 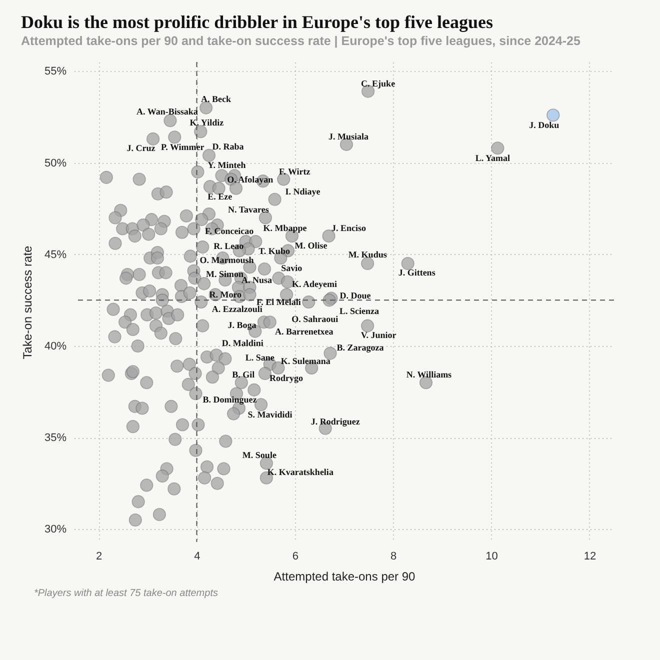 I want to click on annotation: V. Junior, so click(x=378, y=335).